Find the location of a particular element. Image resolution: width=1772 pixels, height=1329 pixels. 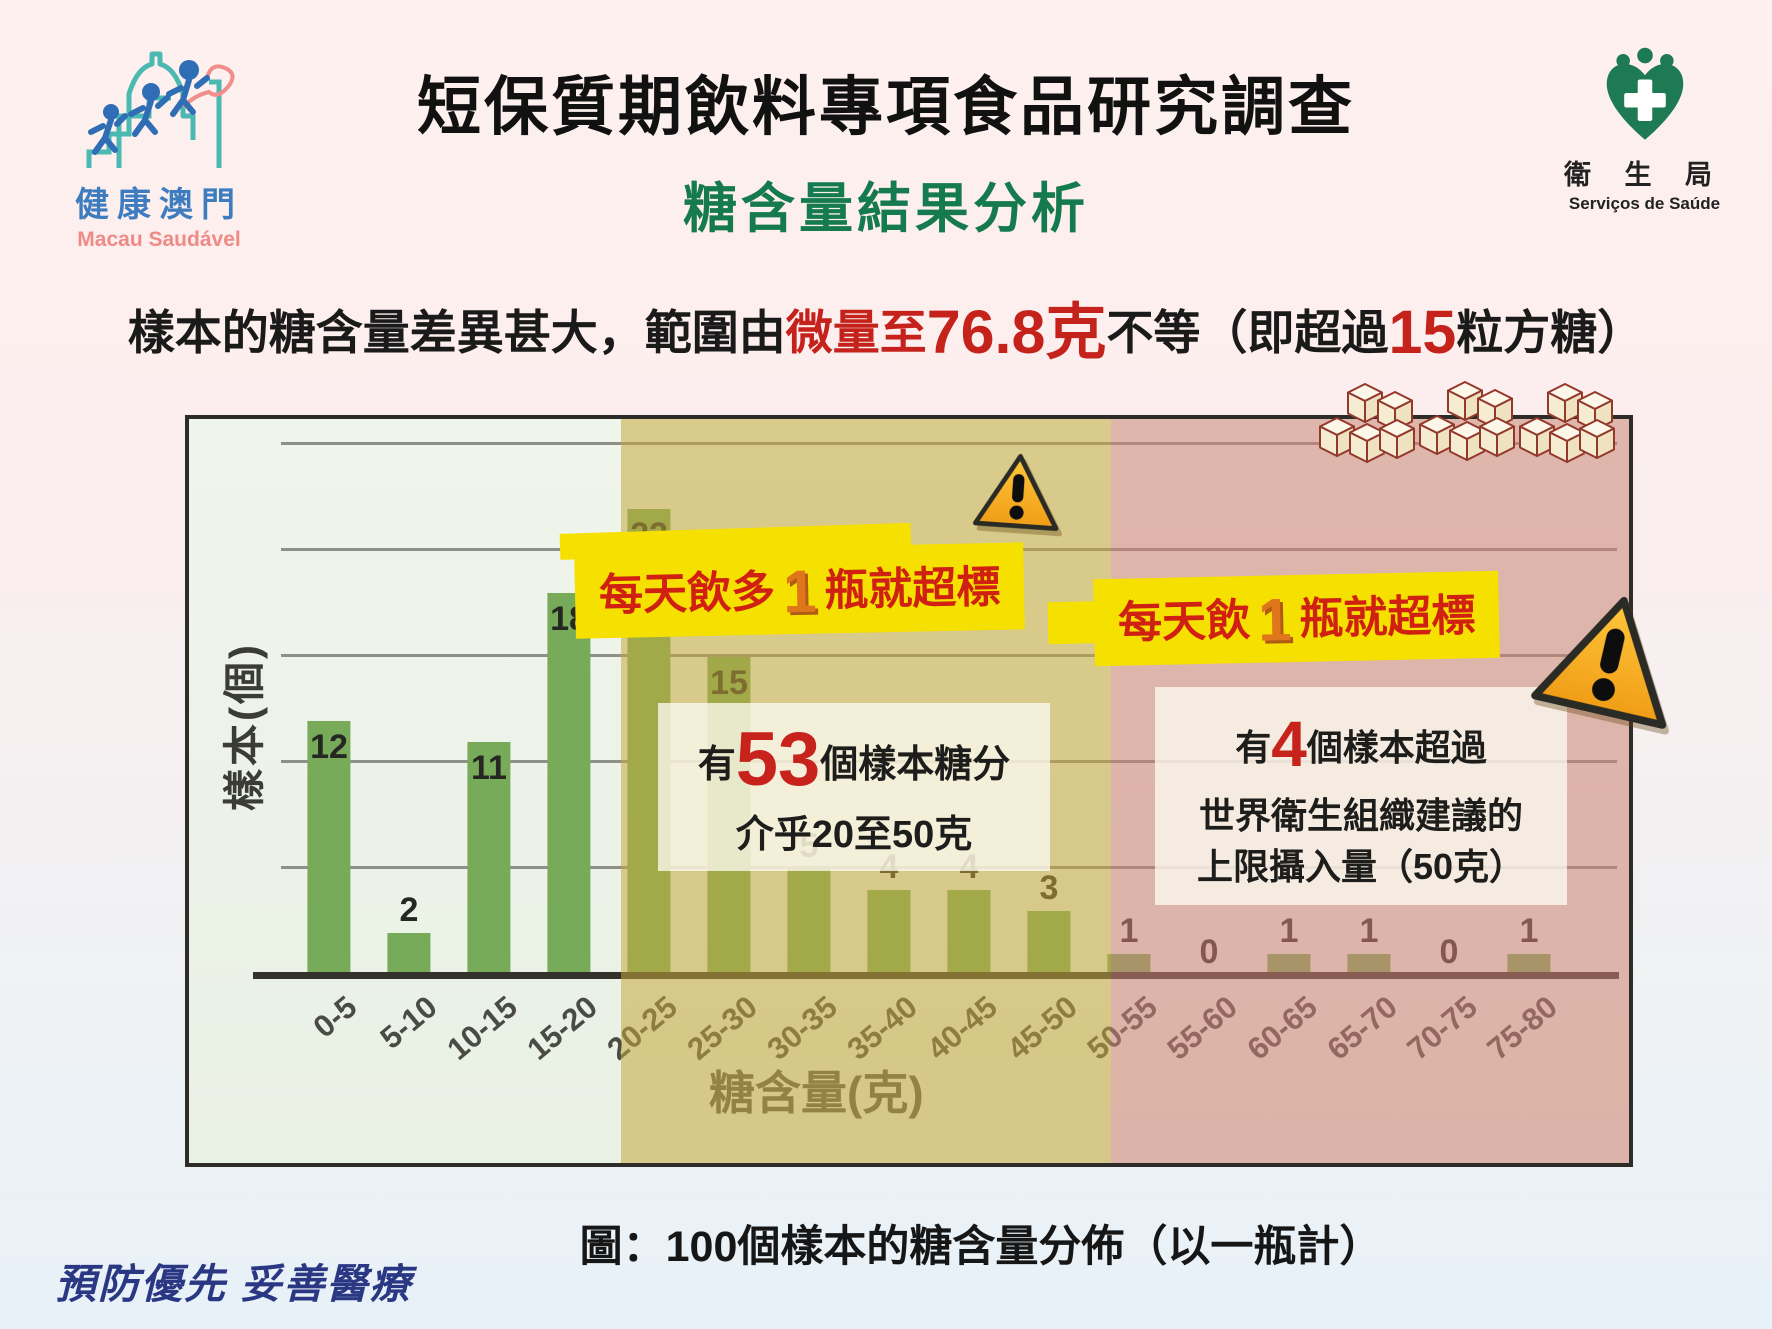

banner-text: 每天飲多 is located at coordinates (687, 594).